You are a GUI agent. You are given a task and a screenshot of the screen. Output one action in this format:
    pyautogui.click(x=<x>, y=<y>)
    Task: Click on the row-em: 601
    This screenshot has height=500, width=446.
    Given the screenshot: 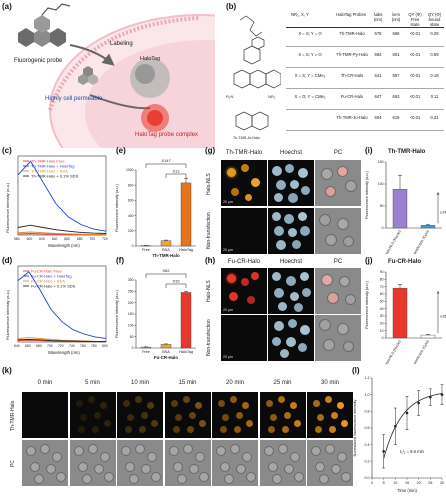 What is the action you would take?
    pyautogui.click(x=396, y=54)
    